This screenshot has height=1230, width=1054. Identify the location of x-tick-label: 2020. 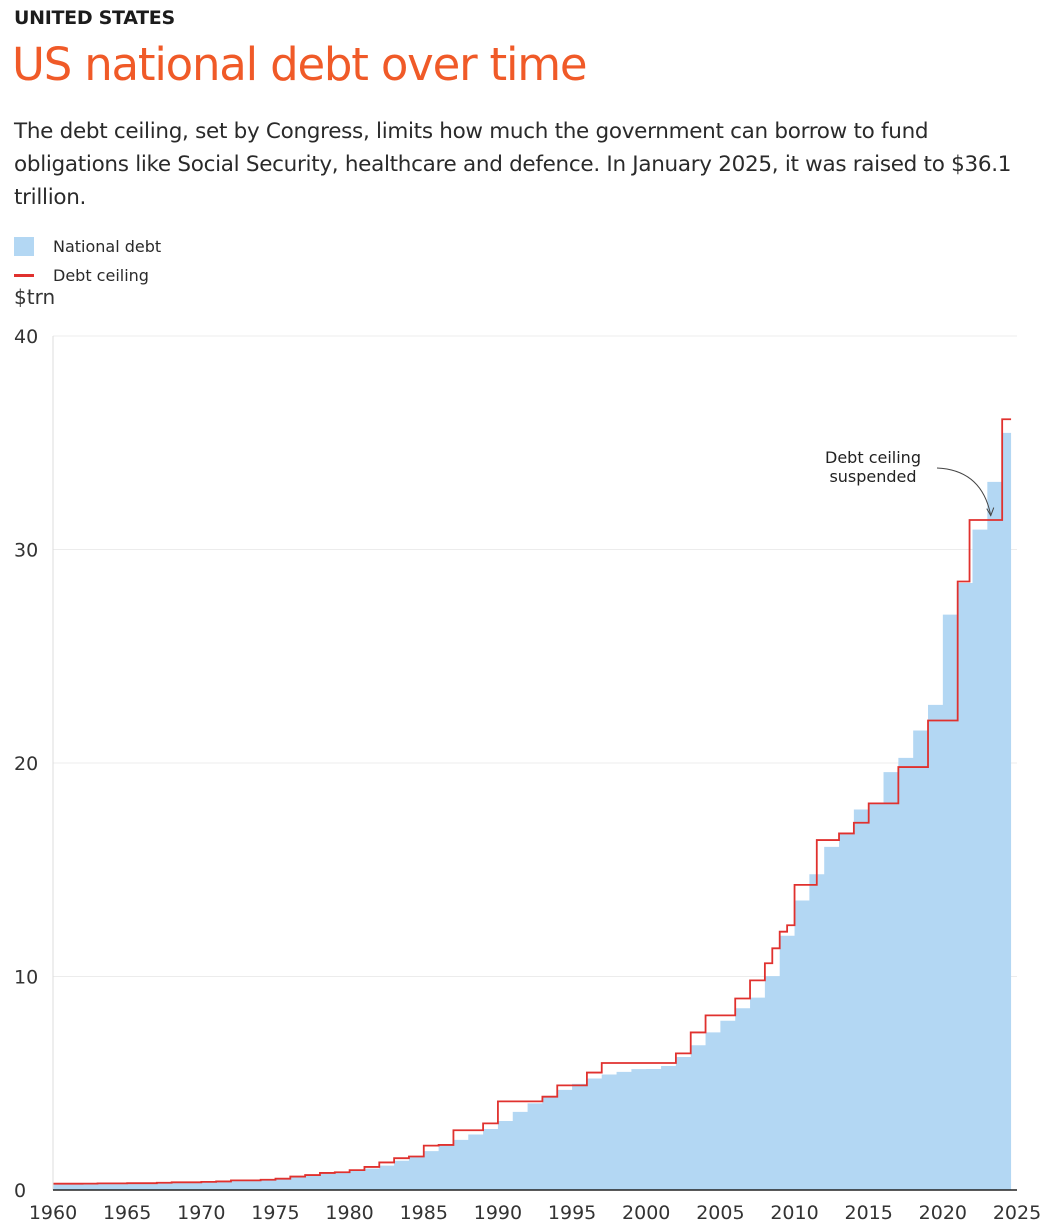
(943, 1213).